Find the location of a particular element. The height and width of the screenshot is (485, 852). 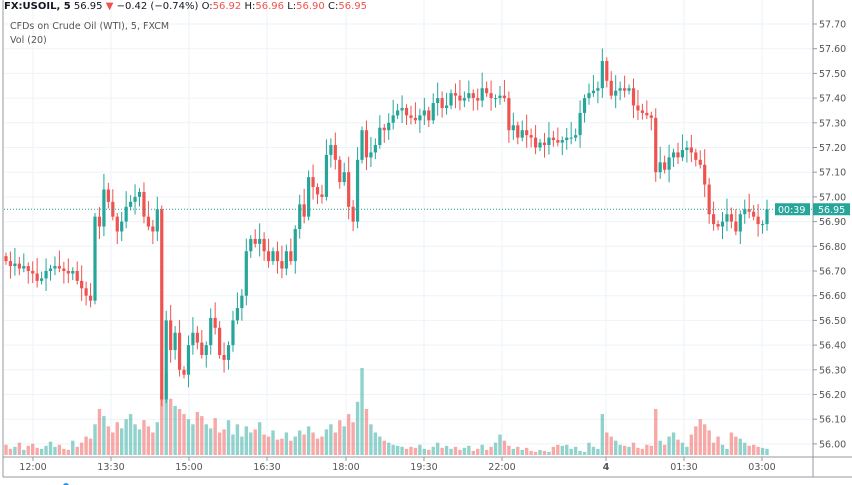

series-legend: CFDs on Crude Oil (WTI), 5, FXCM is located at coordinates (90, 26).